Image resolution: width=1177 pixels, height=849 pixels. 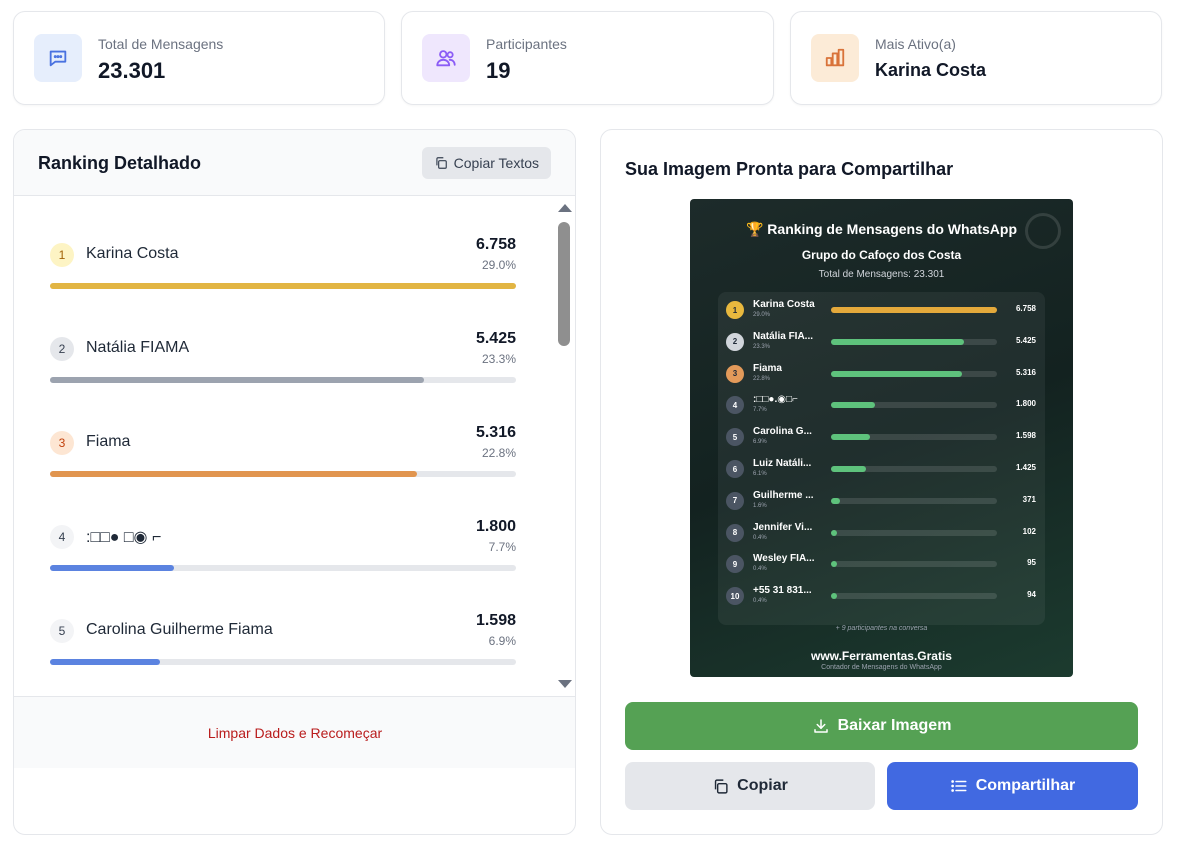 What do you see at coordinates (495, 338) in the screenshot?
I see `message-count: 5.425` at bounding box center [495, 338].